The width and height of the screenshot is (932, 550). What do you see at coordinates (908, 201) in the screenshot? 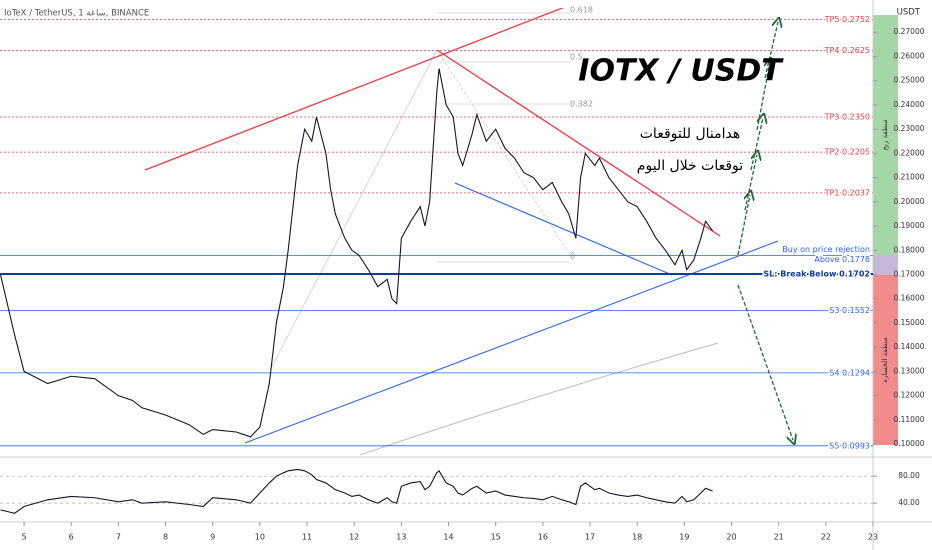
I see `y-tick-label: 0.20000` at bounding box center [908, 201].